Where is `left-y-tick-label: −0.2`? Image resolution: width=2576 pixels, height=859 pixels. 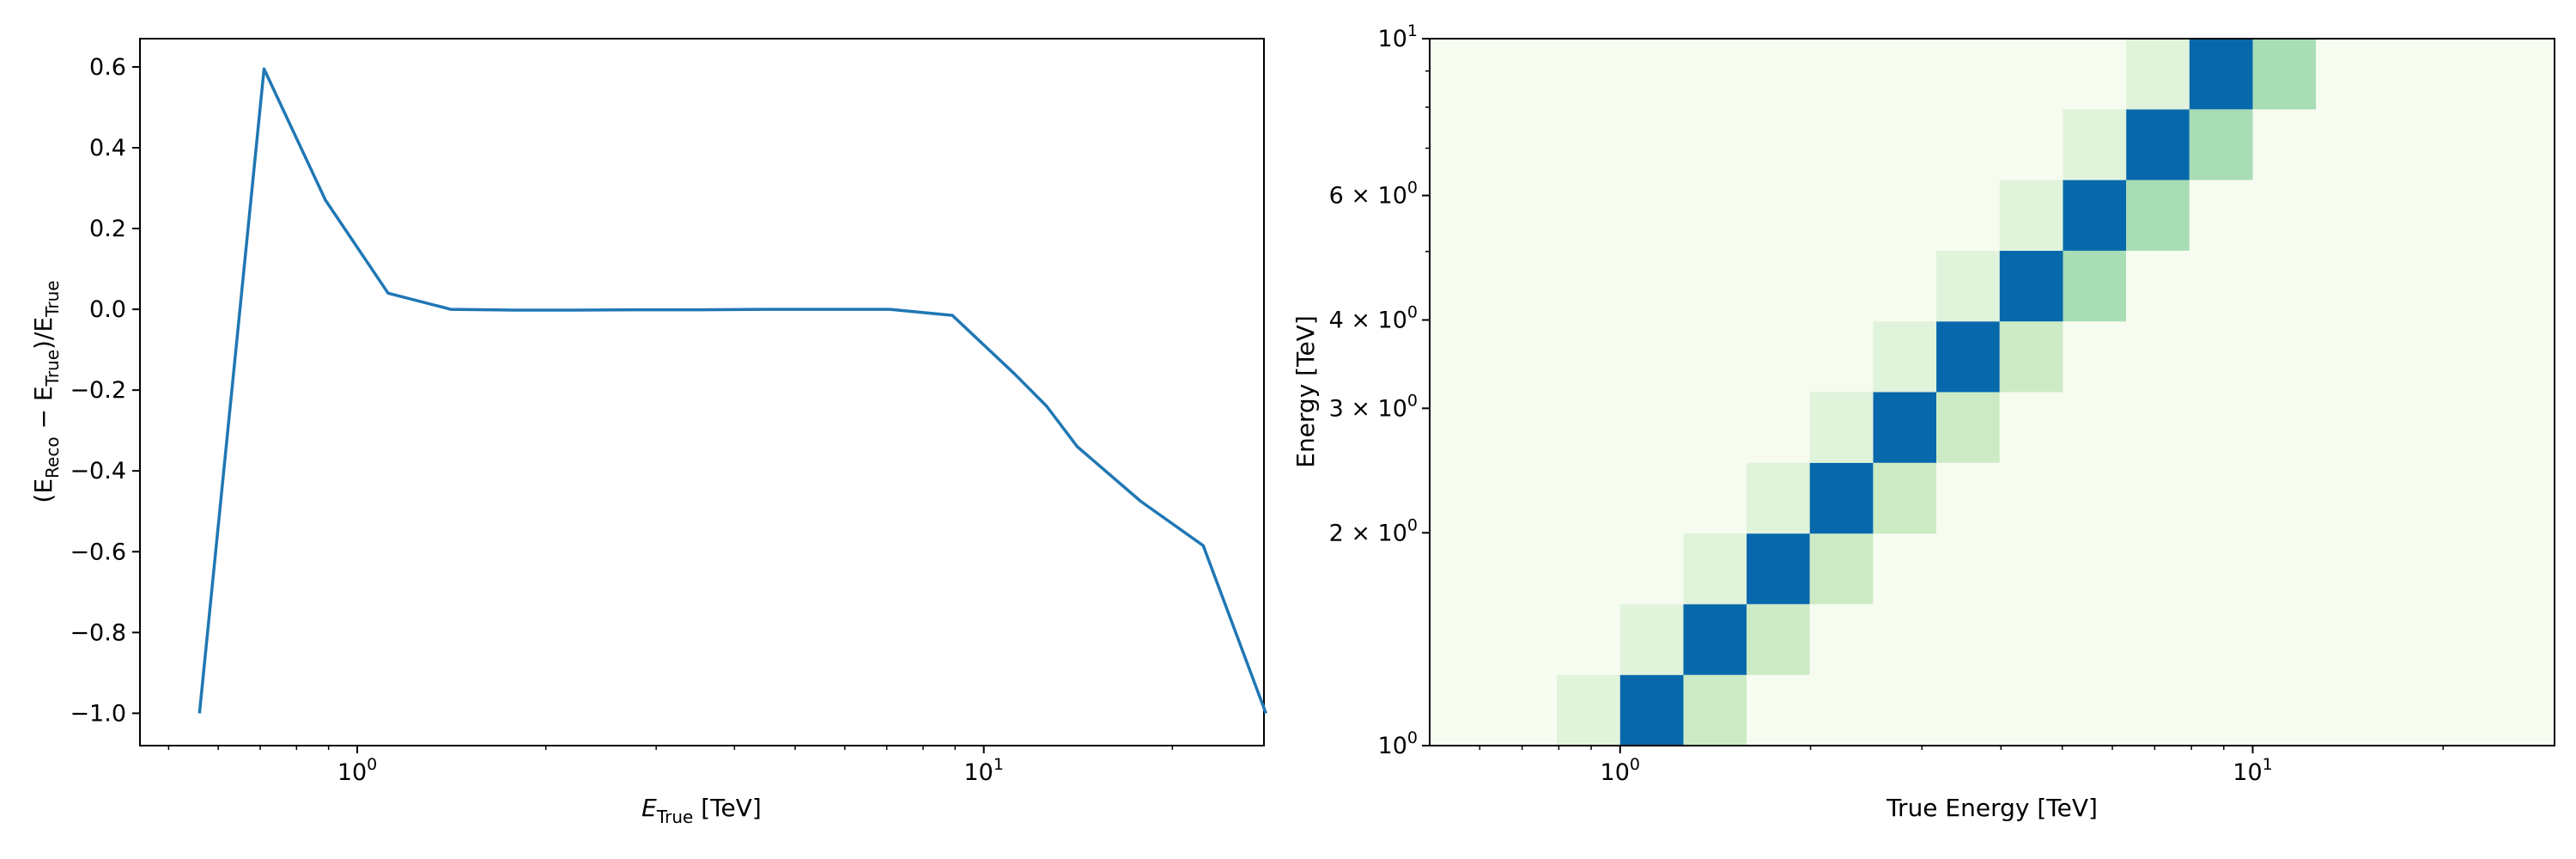 left-y-tick-label: −0.2 is located at coordinates (98, 390).